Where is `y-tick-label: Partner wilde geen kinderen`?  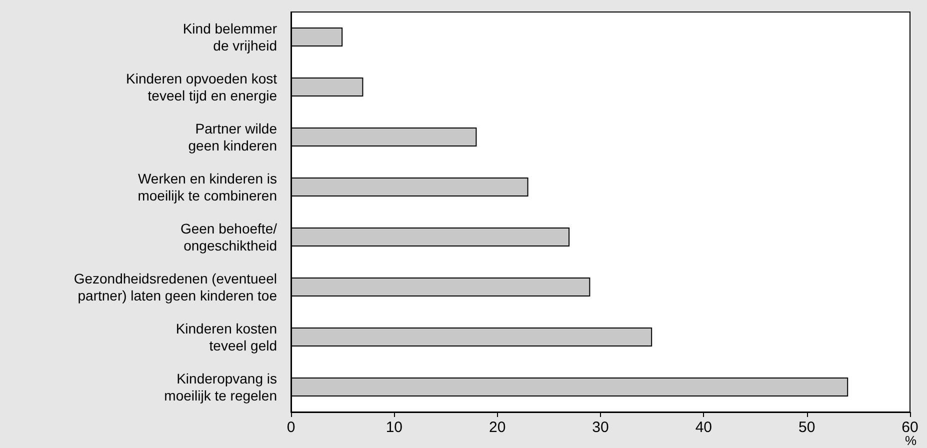
y-tick-label: Partner wilde geen kinderen is located at coordinates (233, 137).